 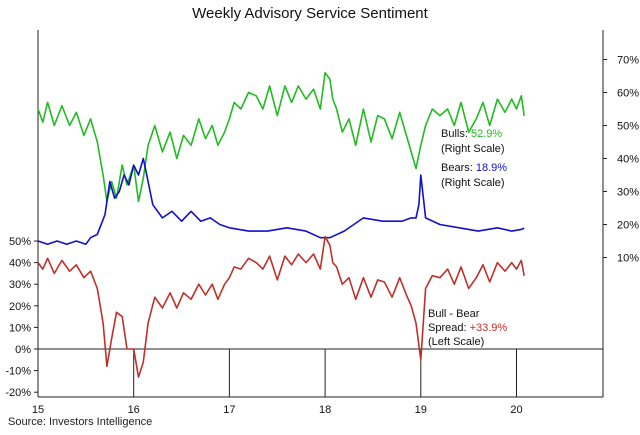 What do you see at coordinates (20, 328) in the screenshot?
I see `left-tick-label: 10%` at bounding box center [20, 328].